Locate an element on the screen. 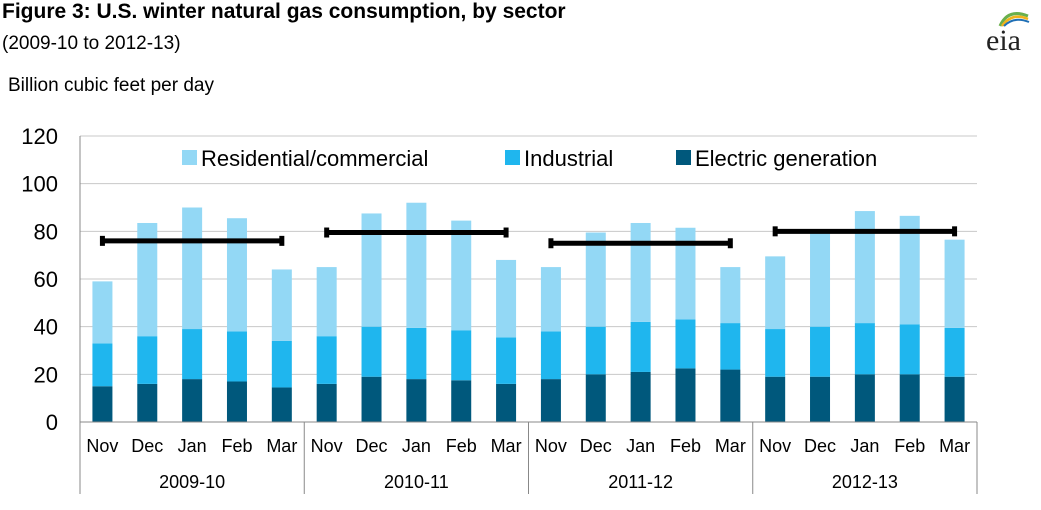  eia-logo: eia is located at coordinates (1008, 33).